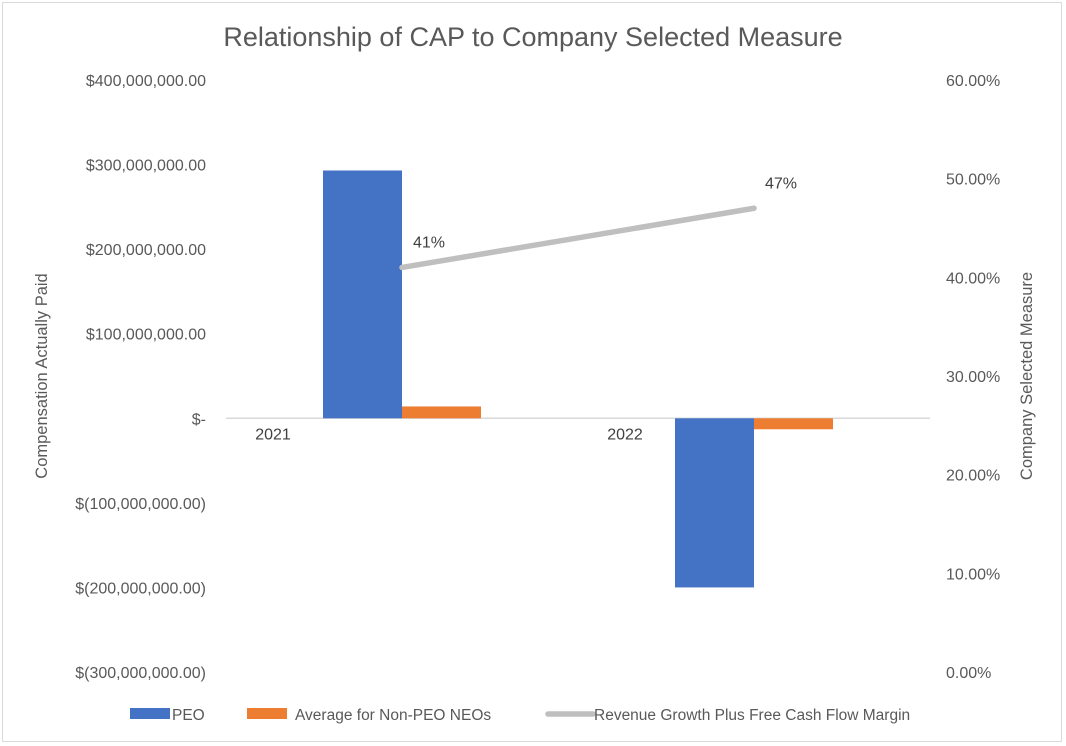  I want to click on y-axis-title: Compensation Actually Paid, so click(42, 375).